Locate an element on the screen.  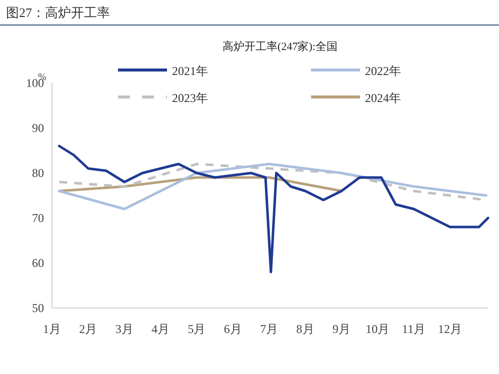
legend-label: 2022年 is located at coordinates (383, 71).